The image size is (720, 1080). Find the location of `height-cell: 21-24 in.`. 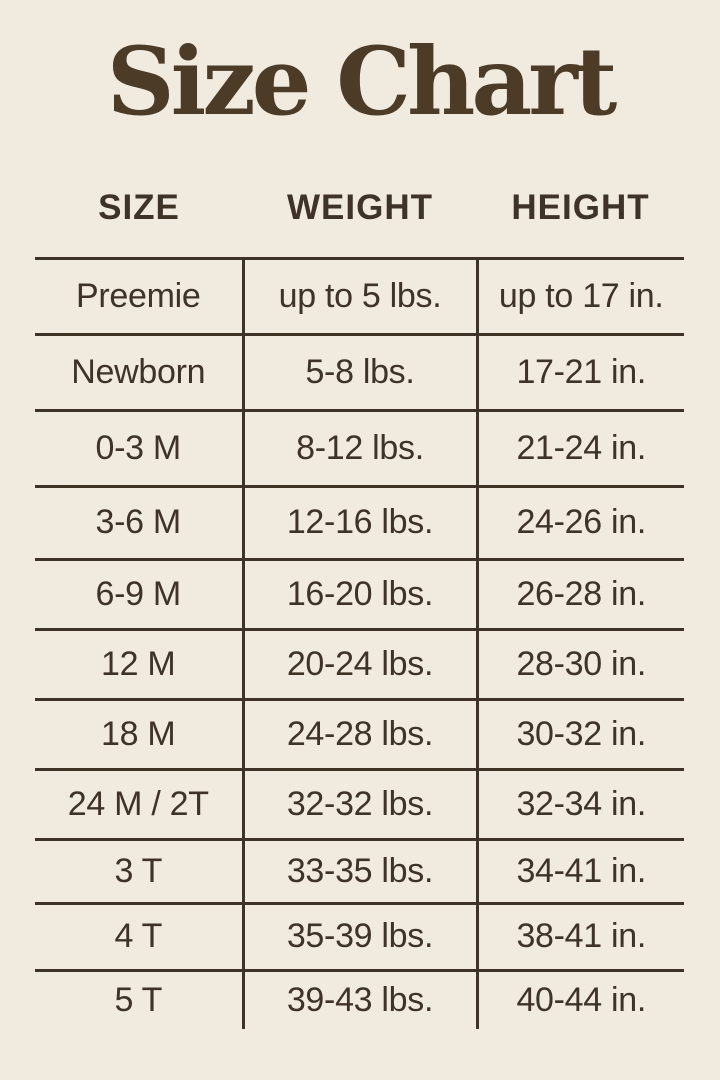

height-cell: 21-24 in. is located at coordinates (580, 447).